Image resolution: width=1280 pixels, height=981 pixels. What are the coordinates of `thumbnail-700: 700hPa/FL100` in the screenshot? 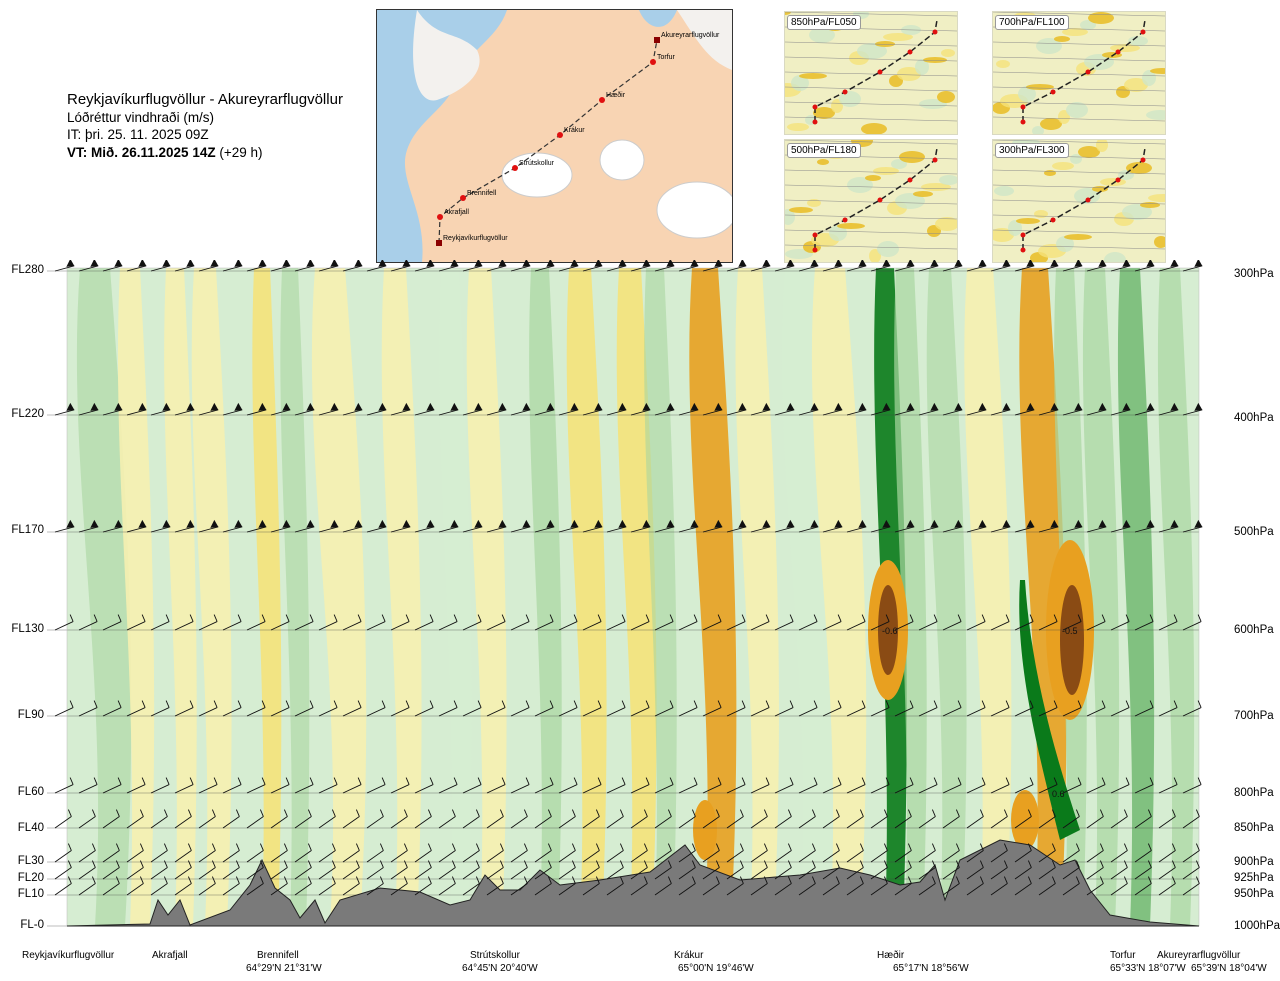 It's located at (1079, 73).